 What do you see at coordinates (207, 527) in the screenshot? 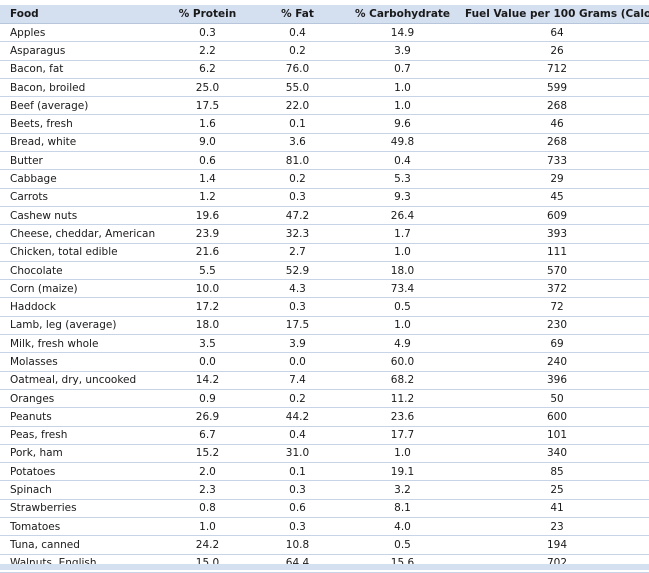
I see `cell-protein: 1.0` at bounding box center [207, 527].